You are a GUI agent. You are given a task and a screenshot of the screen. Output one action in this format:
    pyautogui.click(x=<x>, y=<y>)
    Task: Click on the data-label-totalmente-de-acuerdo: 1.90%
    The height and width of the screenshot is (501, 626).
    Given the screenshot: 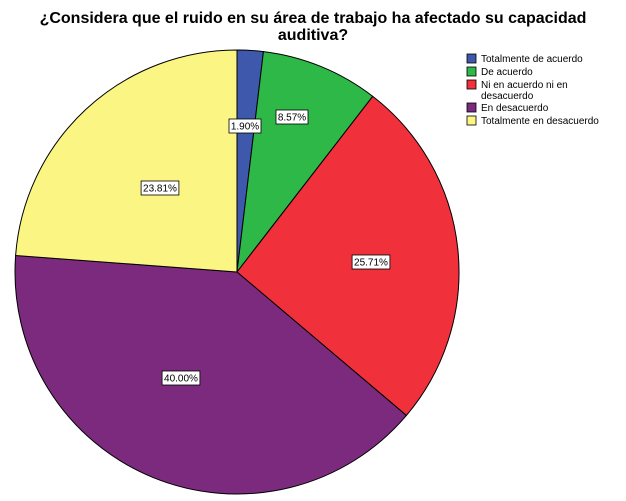 What is the action you would take?
    pyautogui.click(x=245, y=126)
    